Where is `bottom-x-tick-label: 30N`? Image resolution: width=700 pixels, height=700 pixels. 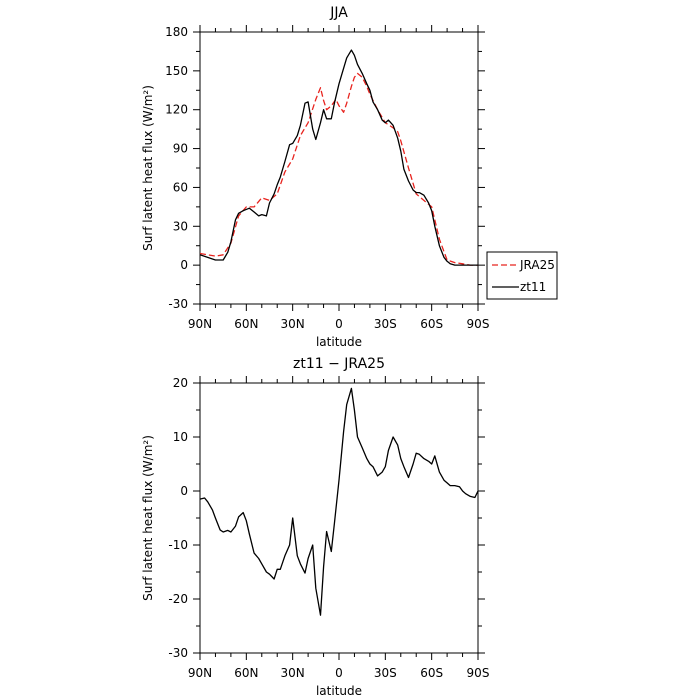 bottom-x-tick-label: 30N is located at coordinates (293, 673).